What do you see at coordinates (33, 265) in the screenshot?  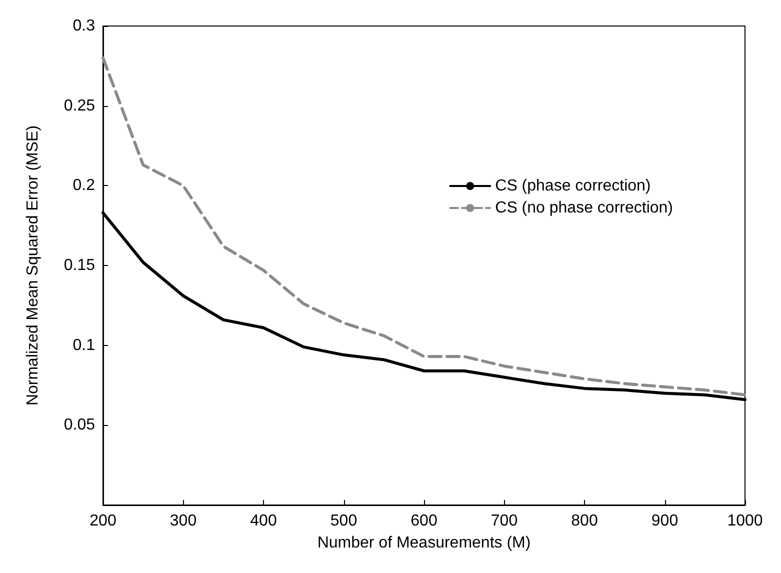 I see `y-axis-title: Normalized Mean Squared Error (MSE)` at bounding box center [33, 265].